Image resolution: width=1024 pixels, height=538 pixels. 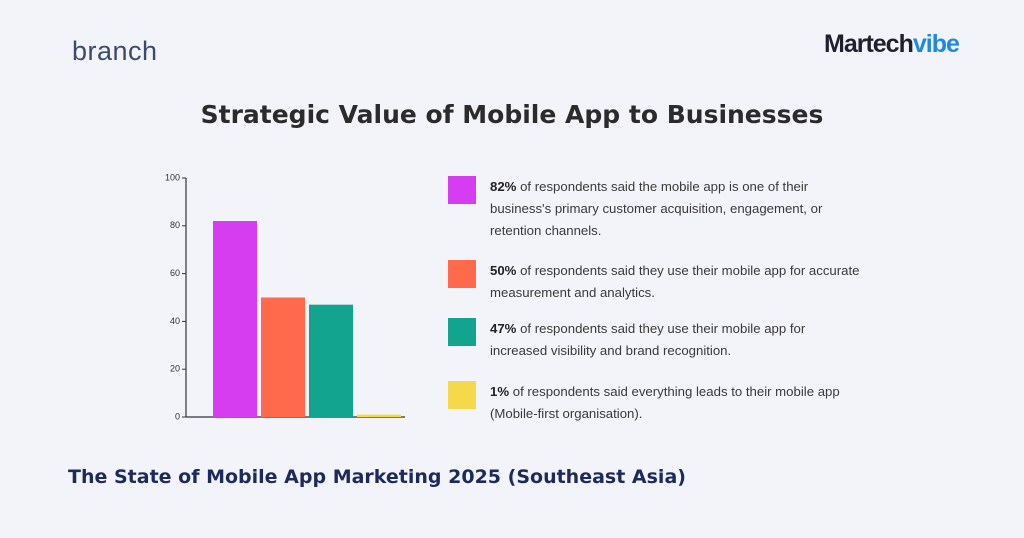 What do you see at coordinates (175, 369) in the screenshot?
I see `y-tick-label: 20` at bounding box center [175, 369].